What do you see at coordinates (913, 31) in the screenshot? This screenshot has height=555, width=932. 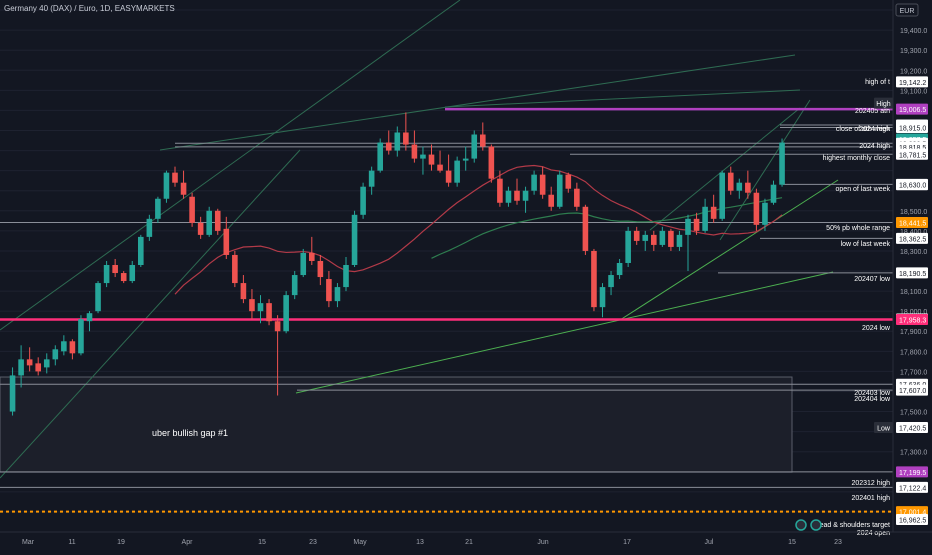 I see `price-tick: 19,400.0` at bounding box center [913, 31].